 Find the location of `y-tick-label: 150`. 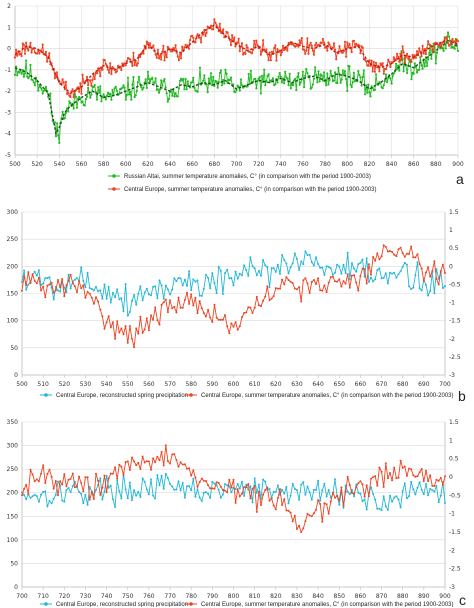

y-tick-label: 150 is located at coordinates (13, 294).